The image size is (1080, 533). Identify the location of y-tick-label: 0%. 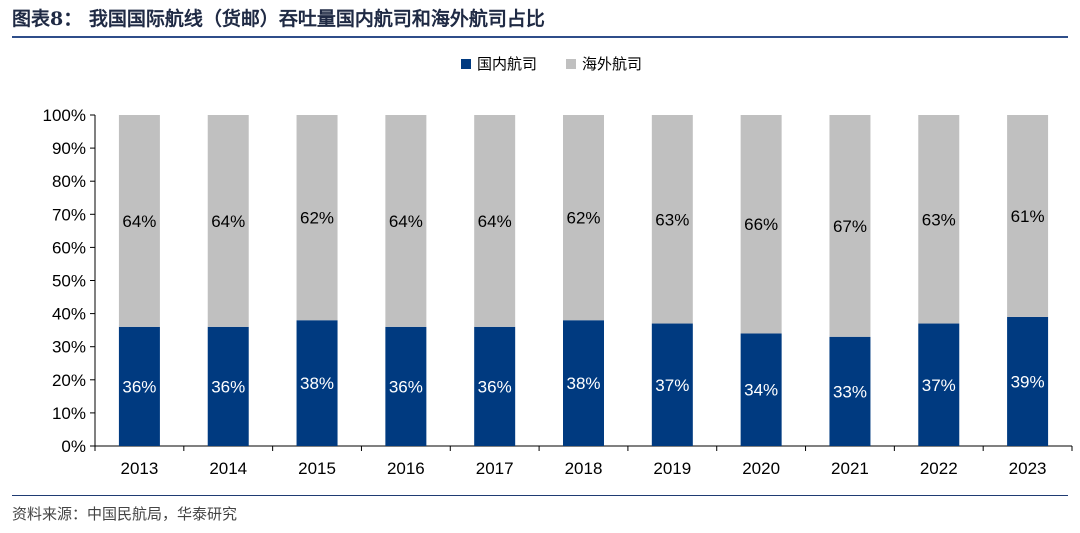
(73, 446).